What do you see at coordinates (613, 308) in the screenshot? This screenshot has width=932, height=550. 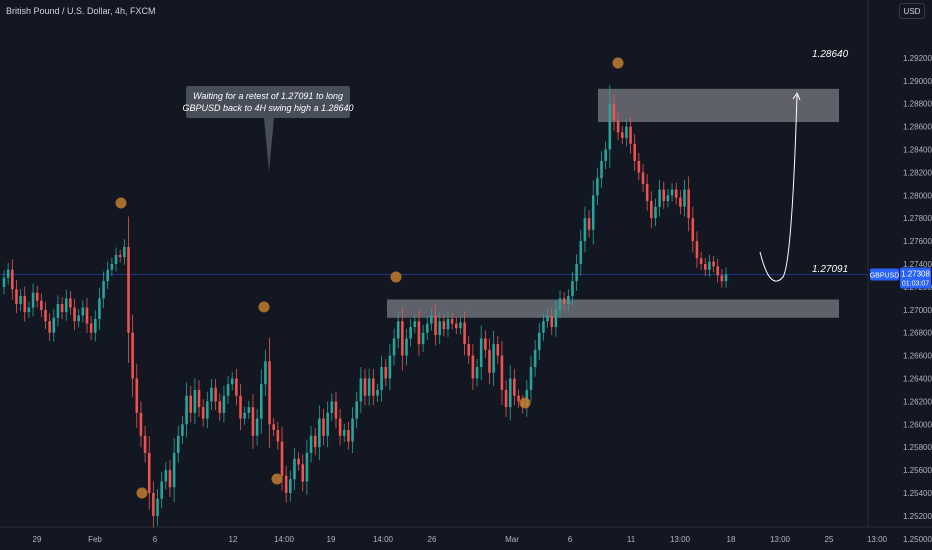 I see `support-zone` at bounding box center [613, 308].